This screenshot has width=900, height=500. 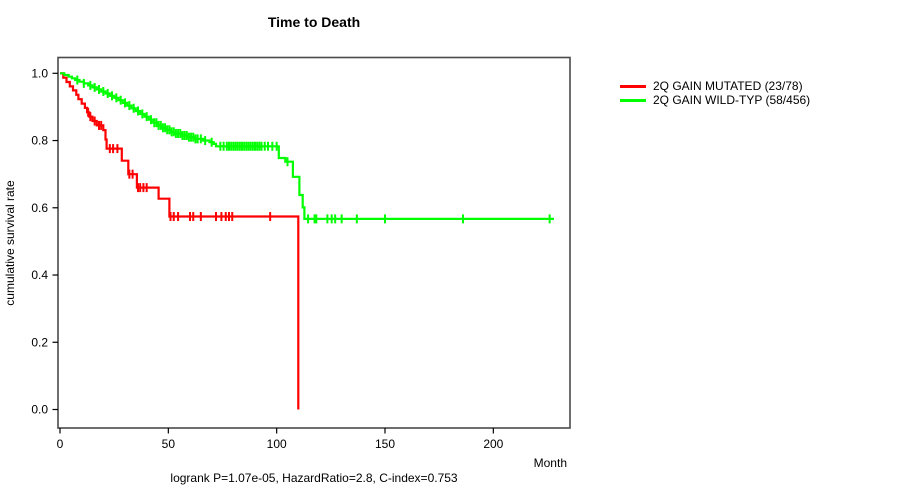 What do you see at coordinates (314, 22) in the screenshot?
I see `chart-title: Time to Death` at bounding box center [314, 22].